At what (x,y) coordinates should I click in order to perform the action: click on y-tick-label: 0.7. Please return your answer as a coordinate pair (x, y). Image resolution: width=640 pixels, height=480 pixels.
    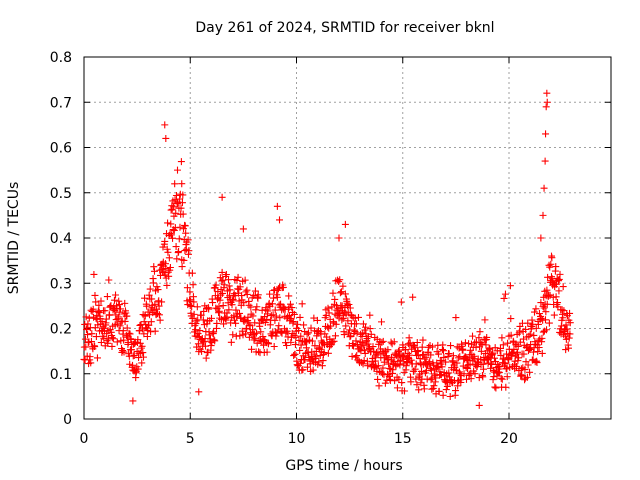
    Looking at the image, I should click on (61, 103).